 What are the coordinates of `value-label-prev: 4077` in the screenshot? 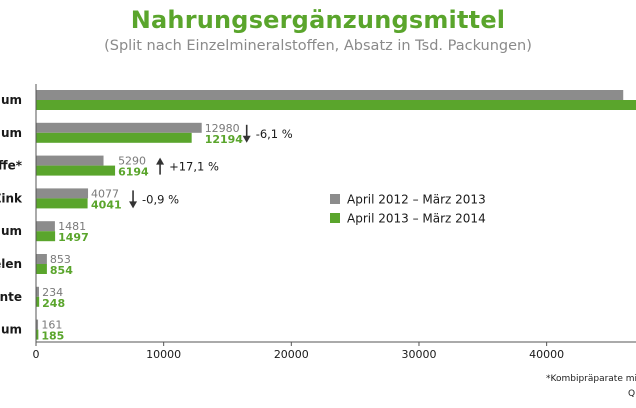 It's located at (105, 193).